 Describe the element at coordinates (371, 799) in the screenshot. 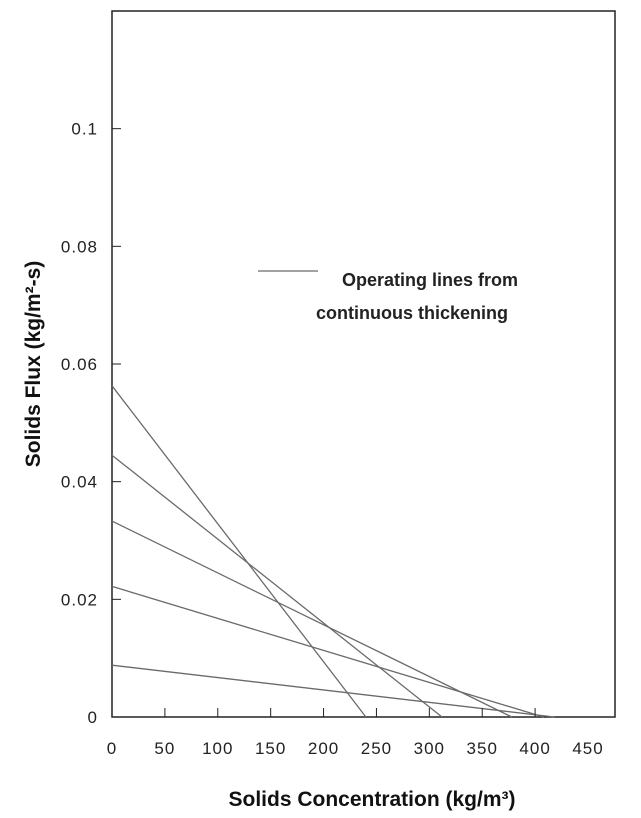

I see `x-axis-label: Solids Concentration (kg/m³)` at that location.